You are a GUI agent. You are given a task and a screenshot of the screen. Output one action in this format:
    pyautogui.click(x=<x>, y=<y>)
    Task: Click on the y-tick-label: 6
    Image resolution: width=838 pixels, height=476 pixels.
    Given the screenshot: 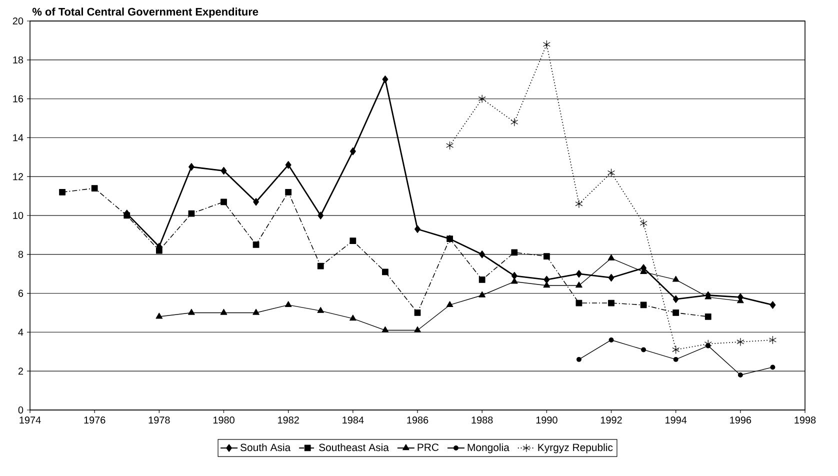 What is the action you would take?
    pyautogui.click(x=21, y=293)
    